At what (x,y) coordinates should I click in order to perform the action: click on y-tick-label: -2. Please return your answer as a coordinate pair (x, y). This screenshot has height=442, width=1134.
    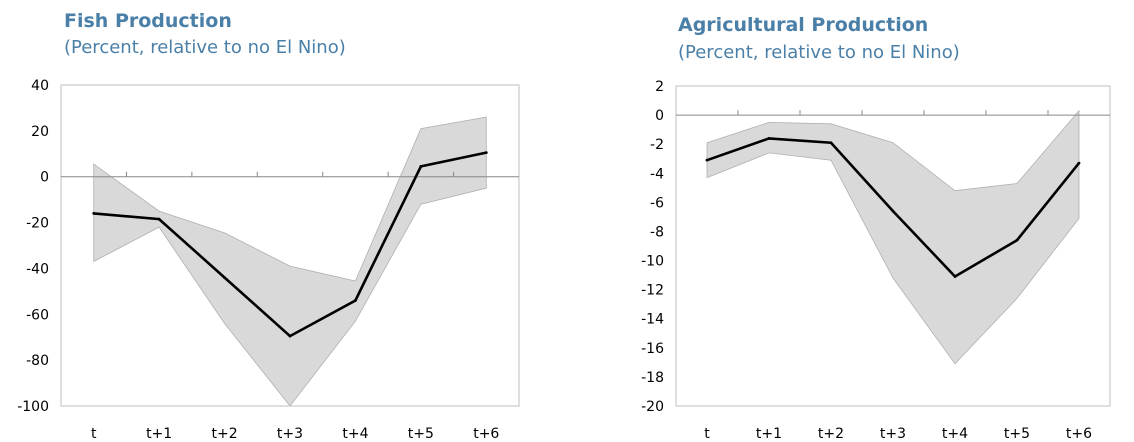
    Looking at the image, I should click on (657, 145).